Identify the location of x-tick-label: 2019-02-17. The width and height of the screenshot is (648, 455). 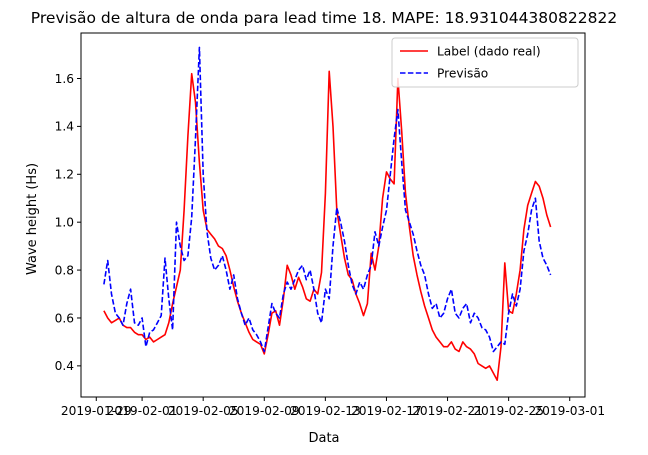
(386, 411).